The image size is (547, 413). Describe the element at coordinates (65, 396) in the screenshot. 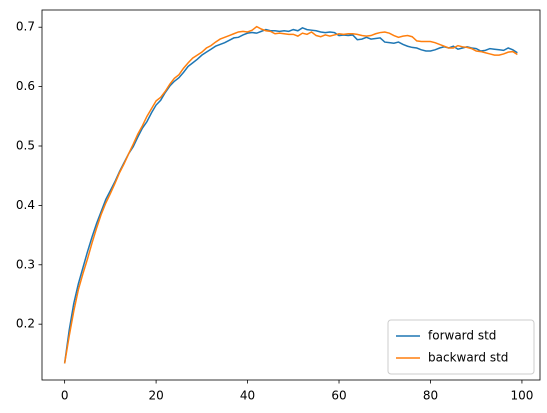

I see `x-tick-label: 0` at that location.